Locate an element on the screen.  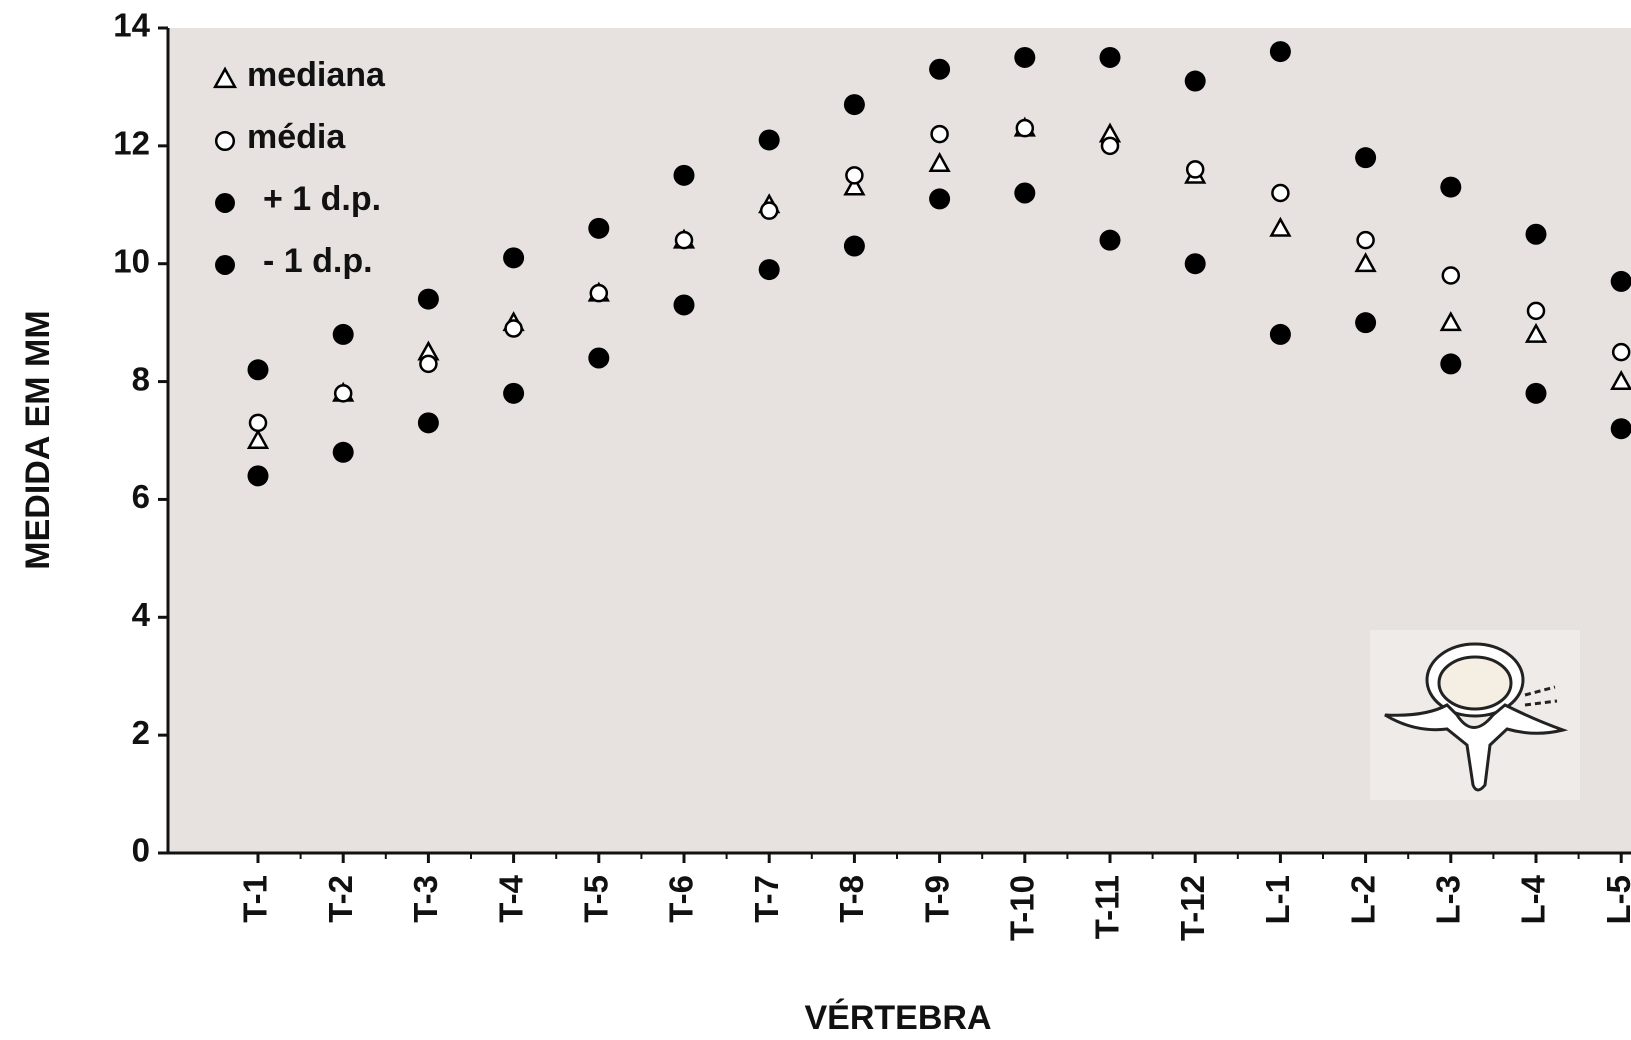
x-tick-label: T-8 is located at coordinates (851, 899).